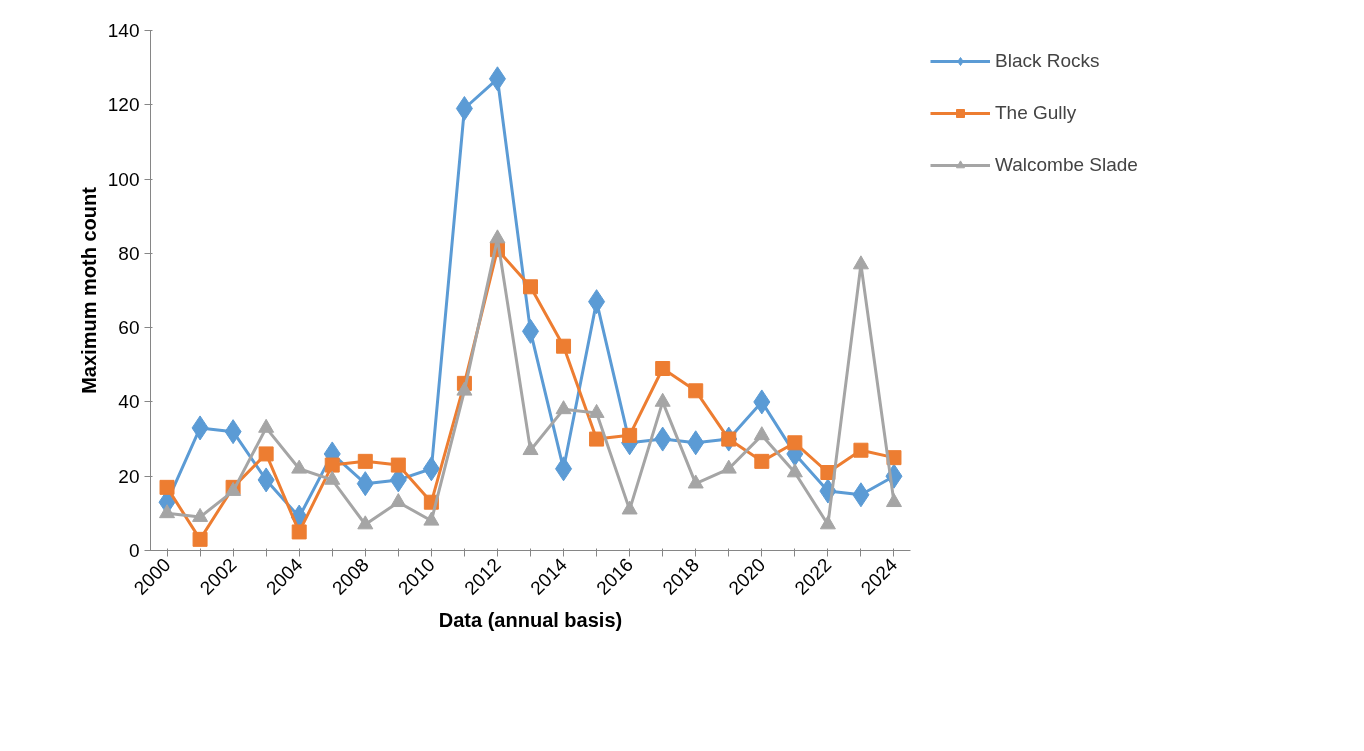 The image size is (1364, 751). I want to click on y-tick-label: 0, so click(134, 550).